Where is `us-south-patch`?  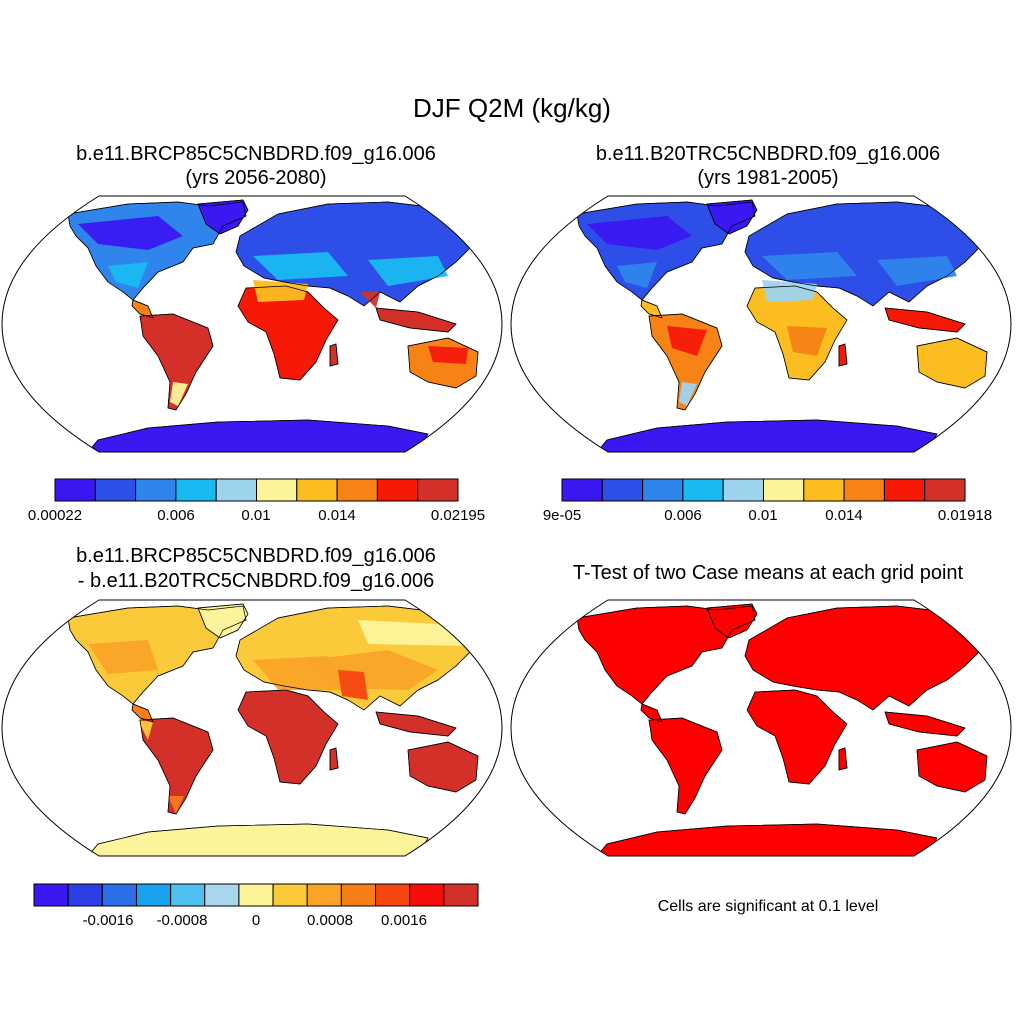 us-south-patch is located at coordinates (128, 275).